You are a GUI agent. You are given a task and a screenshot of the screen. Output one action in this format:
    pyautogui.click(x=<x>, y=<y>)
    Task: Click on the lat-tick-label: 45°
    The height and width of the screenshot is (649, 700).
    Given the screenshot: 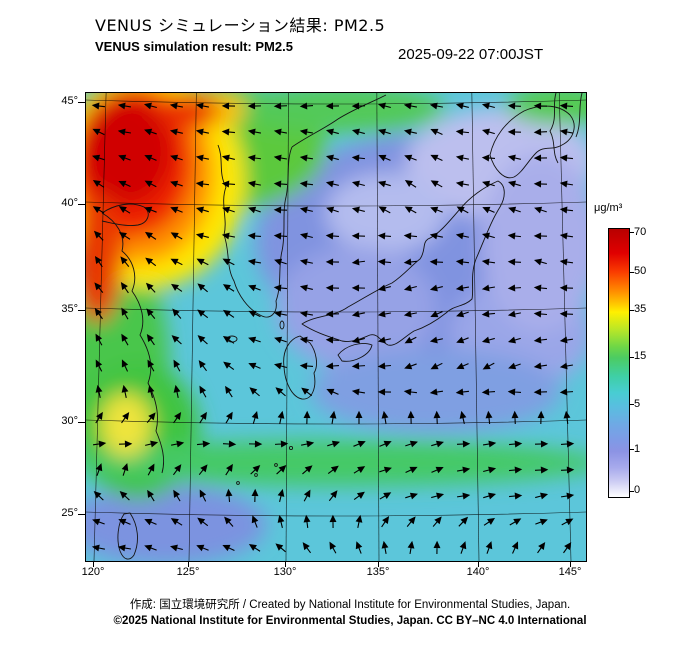 What is the action you would take?
    pyautogui.click(x=69, y=101)
    